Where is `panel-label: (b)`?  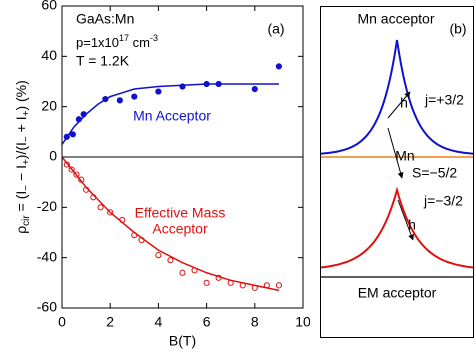 panel-label: (b) is located at coordinates (457, 29).